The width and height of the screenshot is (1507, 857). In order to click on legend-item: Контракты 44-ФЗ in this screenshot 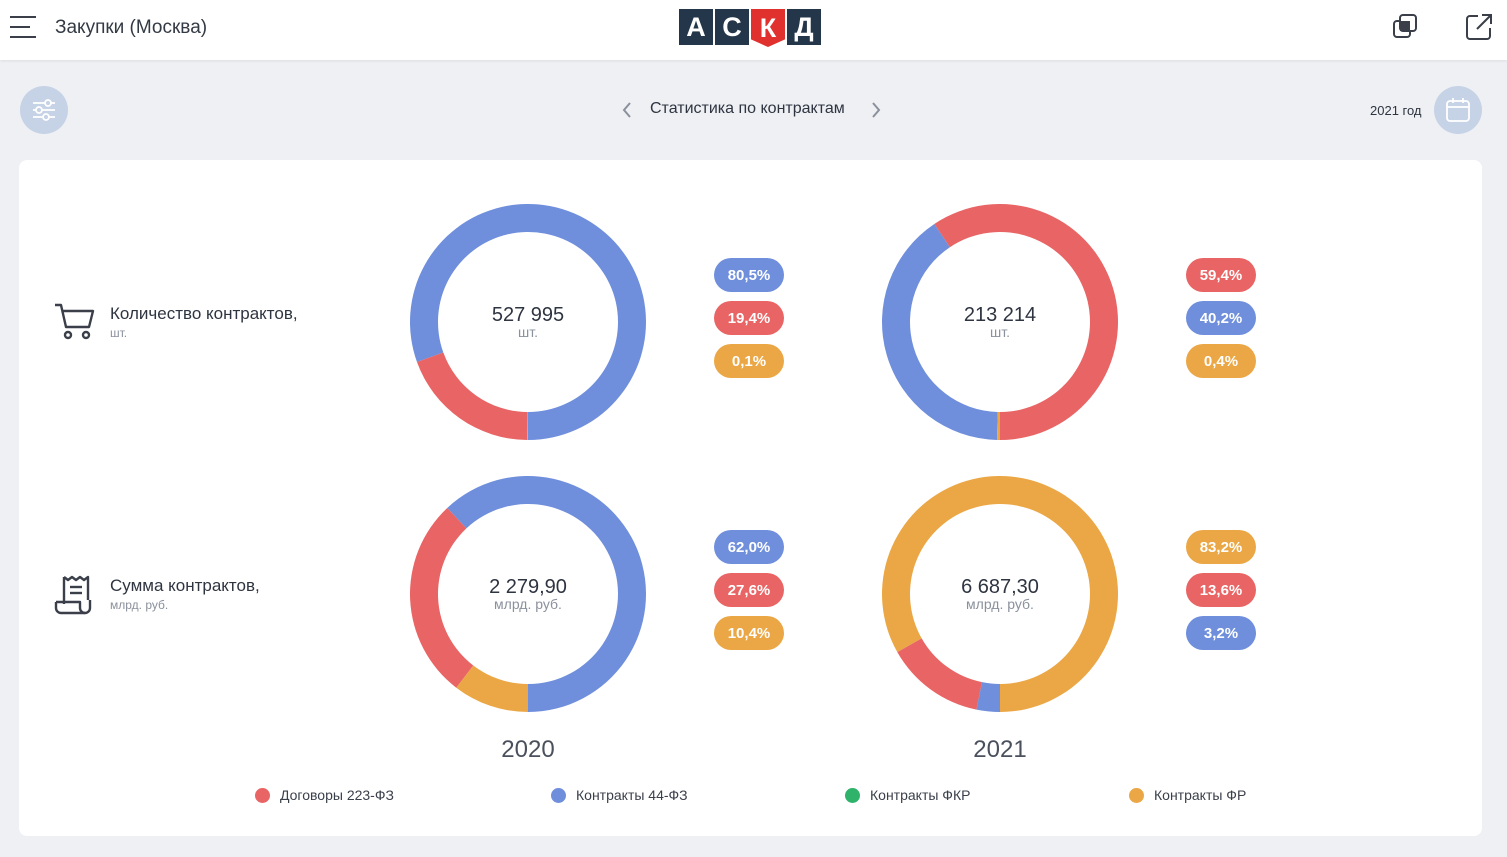, I will do `click(619, 795)`.